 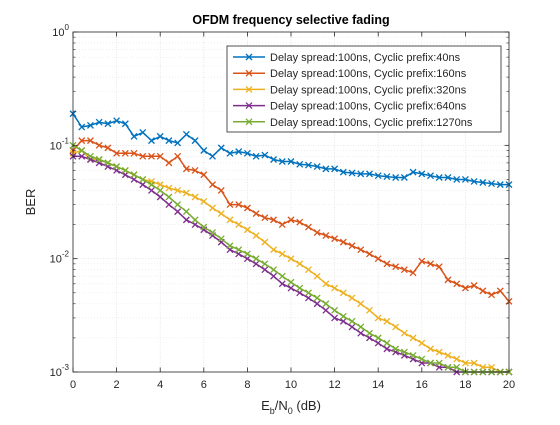 What do you see at coordinates (368, 74) in the screenshot?
I see `legend-entry-label: Delay spread:100ns, Cyclic prefix:160ns` at bounding box center [368, 74].